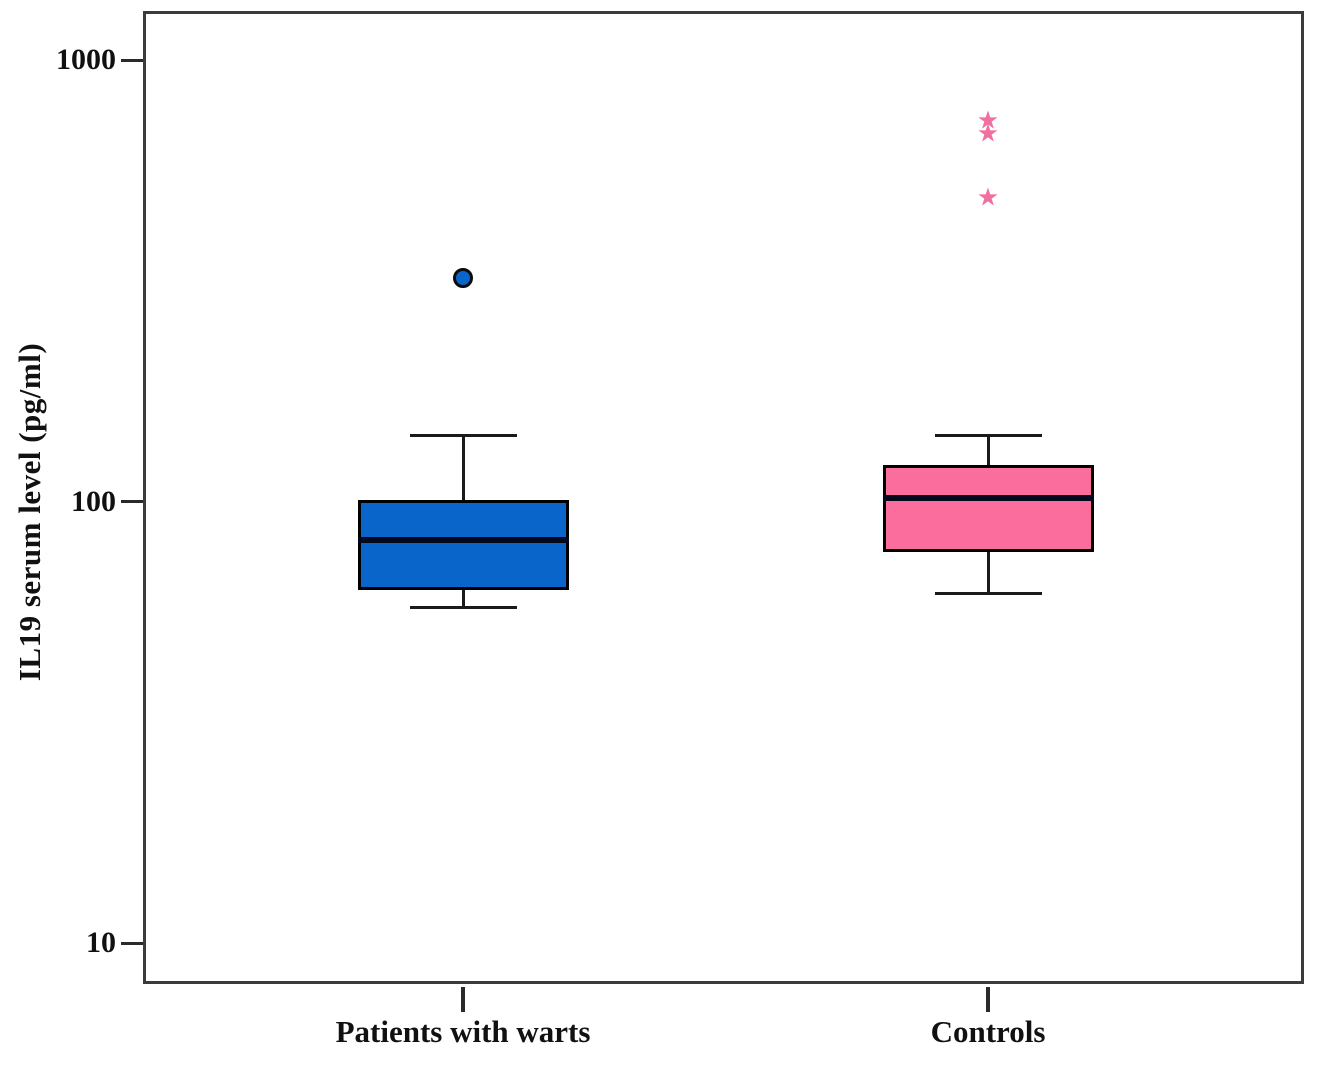 This screenshot has width=1328, height=1065. Describe the element at coordinates (463, 278) in the screenshot. I see `outlier-circle-marker` at that location.